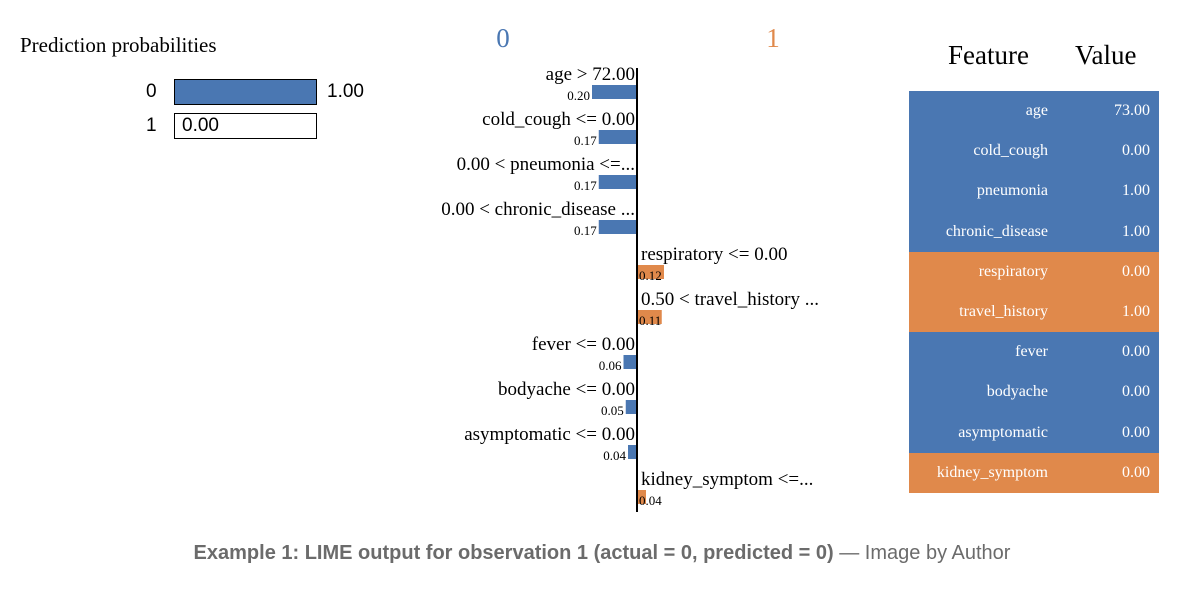 The width and height of the screenshot is (1204, 592). I want to click on table-row: pneumonia 1.00, so click(1034, 191).